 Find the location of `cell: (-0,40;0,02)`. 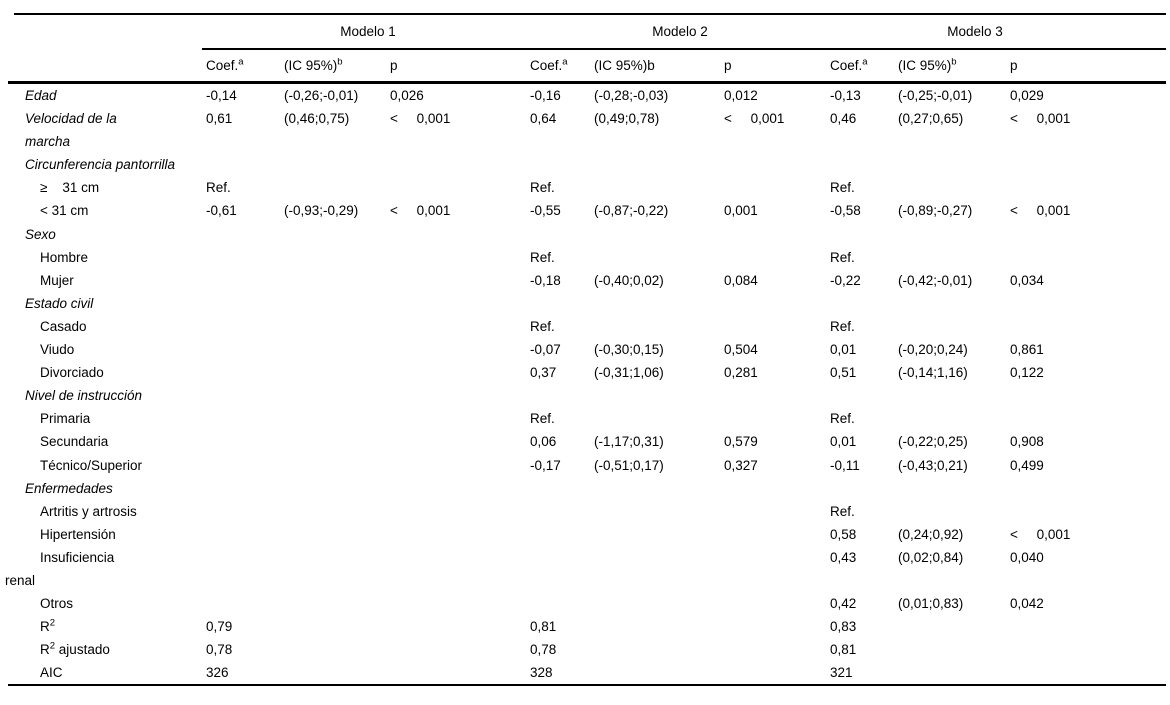

cell: (-0,40;0,02) is located at coordinates (629, 280).